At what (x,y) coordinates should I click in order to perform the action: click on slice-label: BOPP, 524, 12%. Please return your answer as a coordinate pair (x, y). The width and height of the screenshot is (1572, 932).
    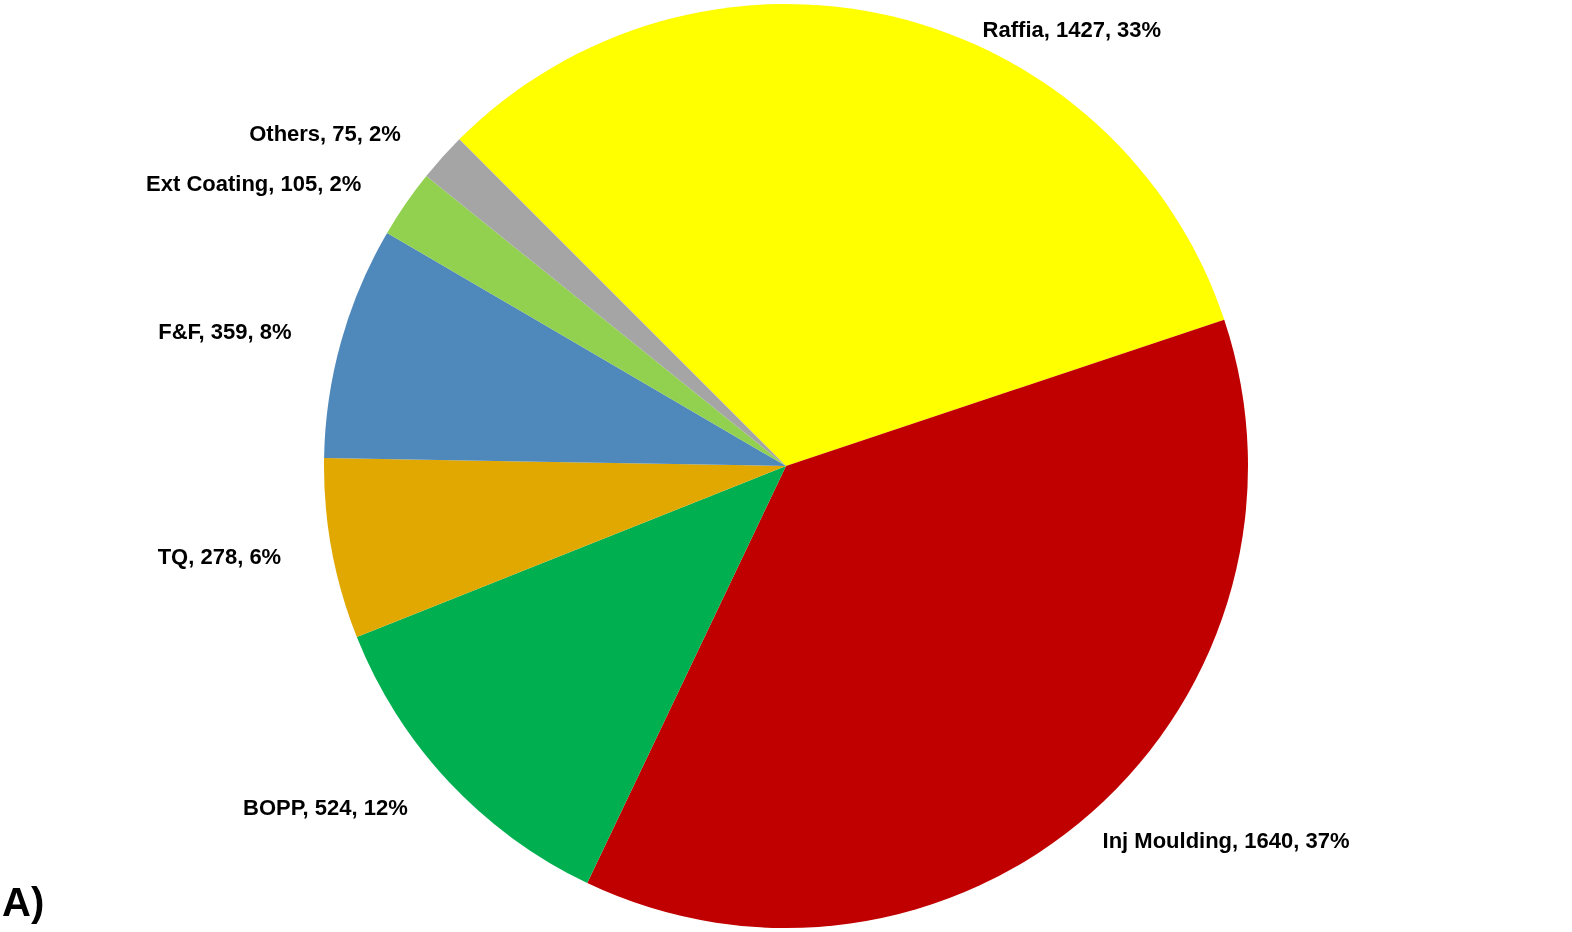
    Looking at the image, I should click on (325, 808).